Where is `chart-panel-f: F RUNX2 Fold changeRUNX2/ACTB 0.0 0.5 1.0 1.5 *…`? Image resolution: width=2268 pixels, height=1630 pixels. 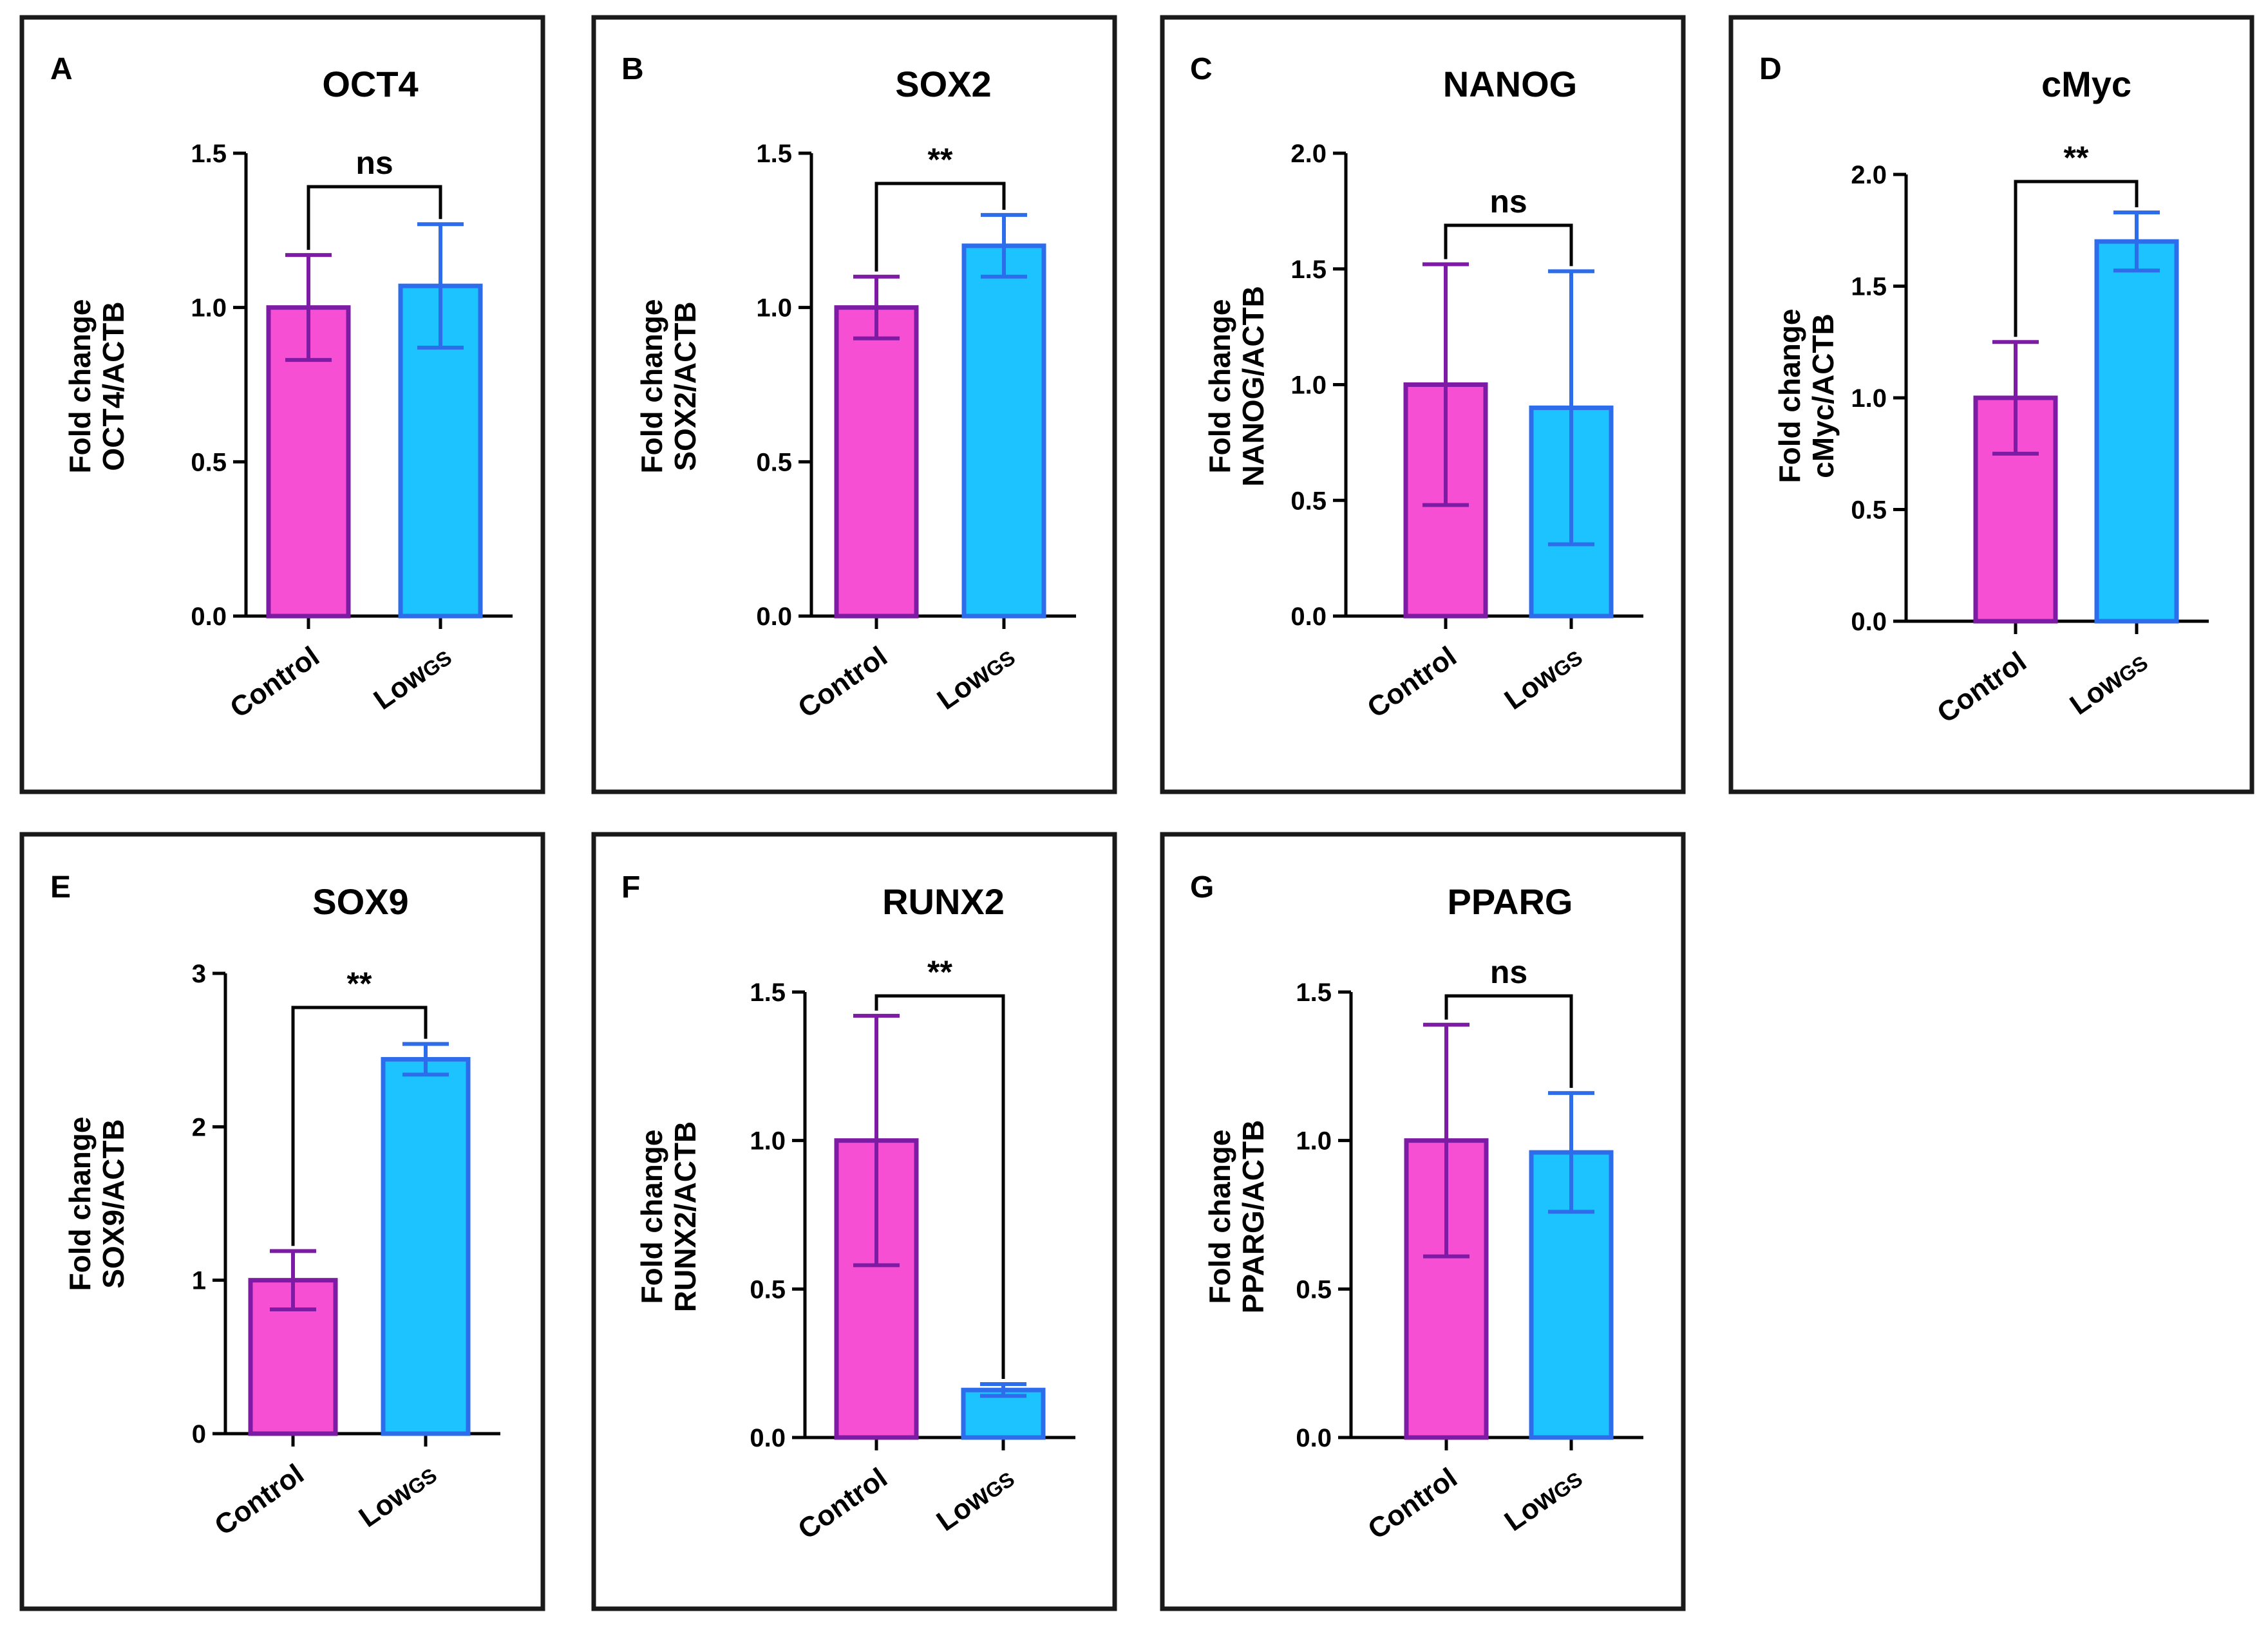 chart-panel-f: F RUNX2 Fold changeRUNX2/ACTB 0.0 0.5 1.0 1.5 *… is located at coordinates (854, 1221).